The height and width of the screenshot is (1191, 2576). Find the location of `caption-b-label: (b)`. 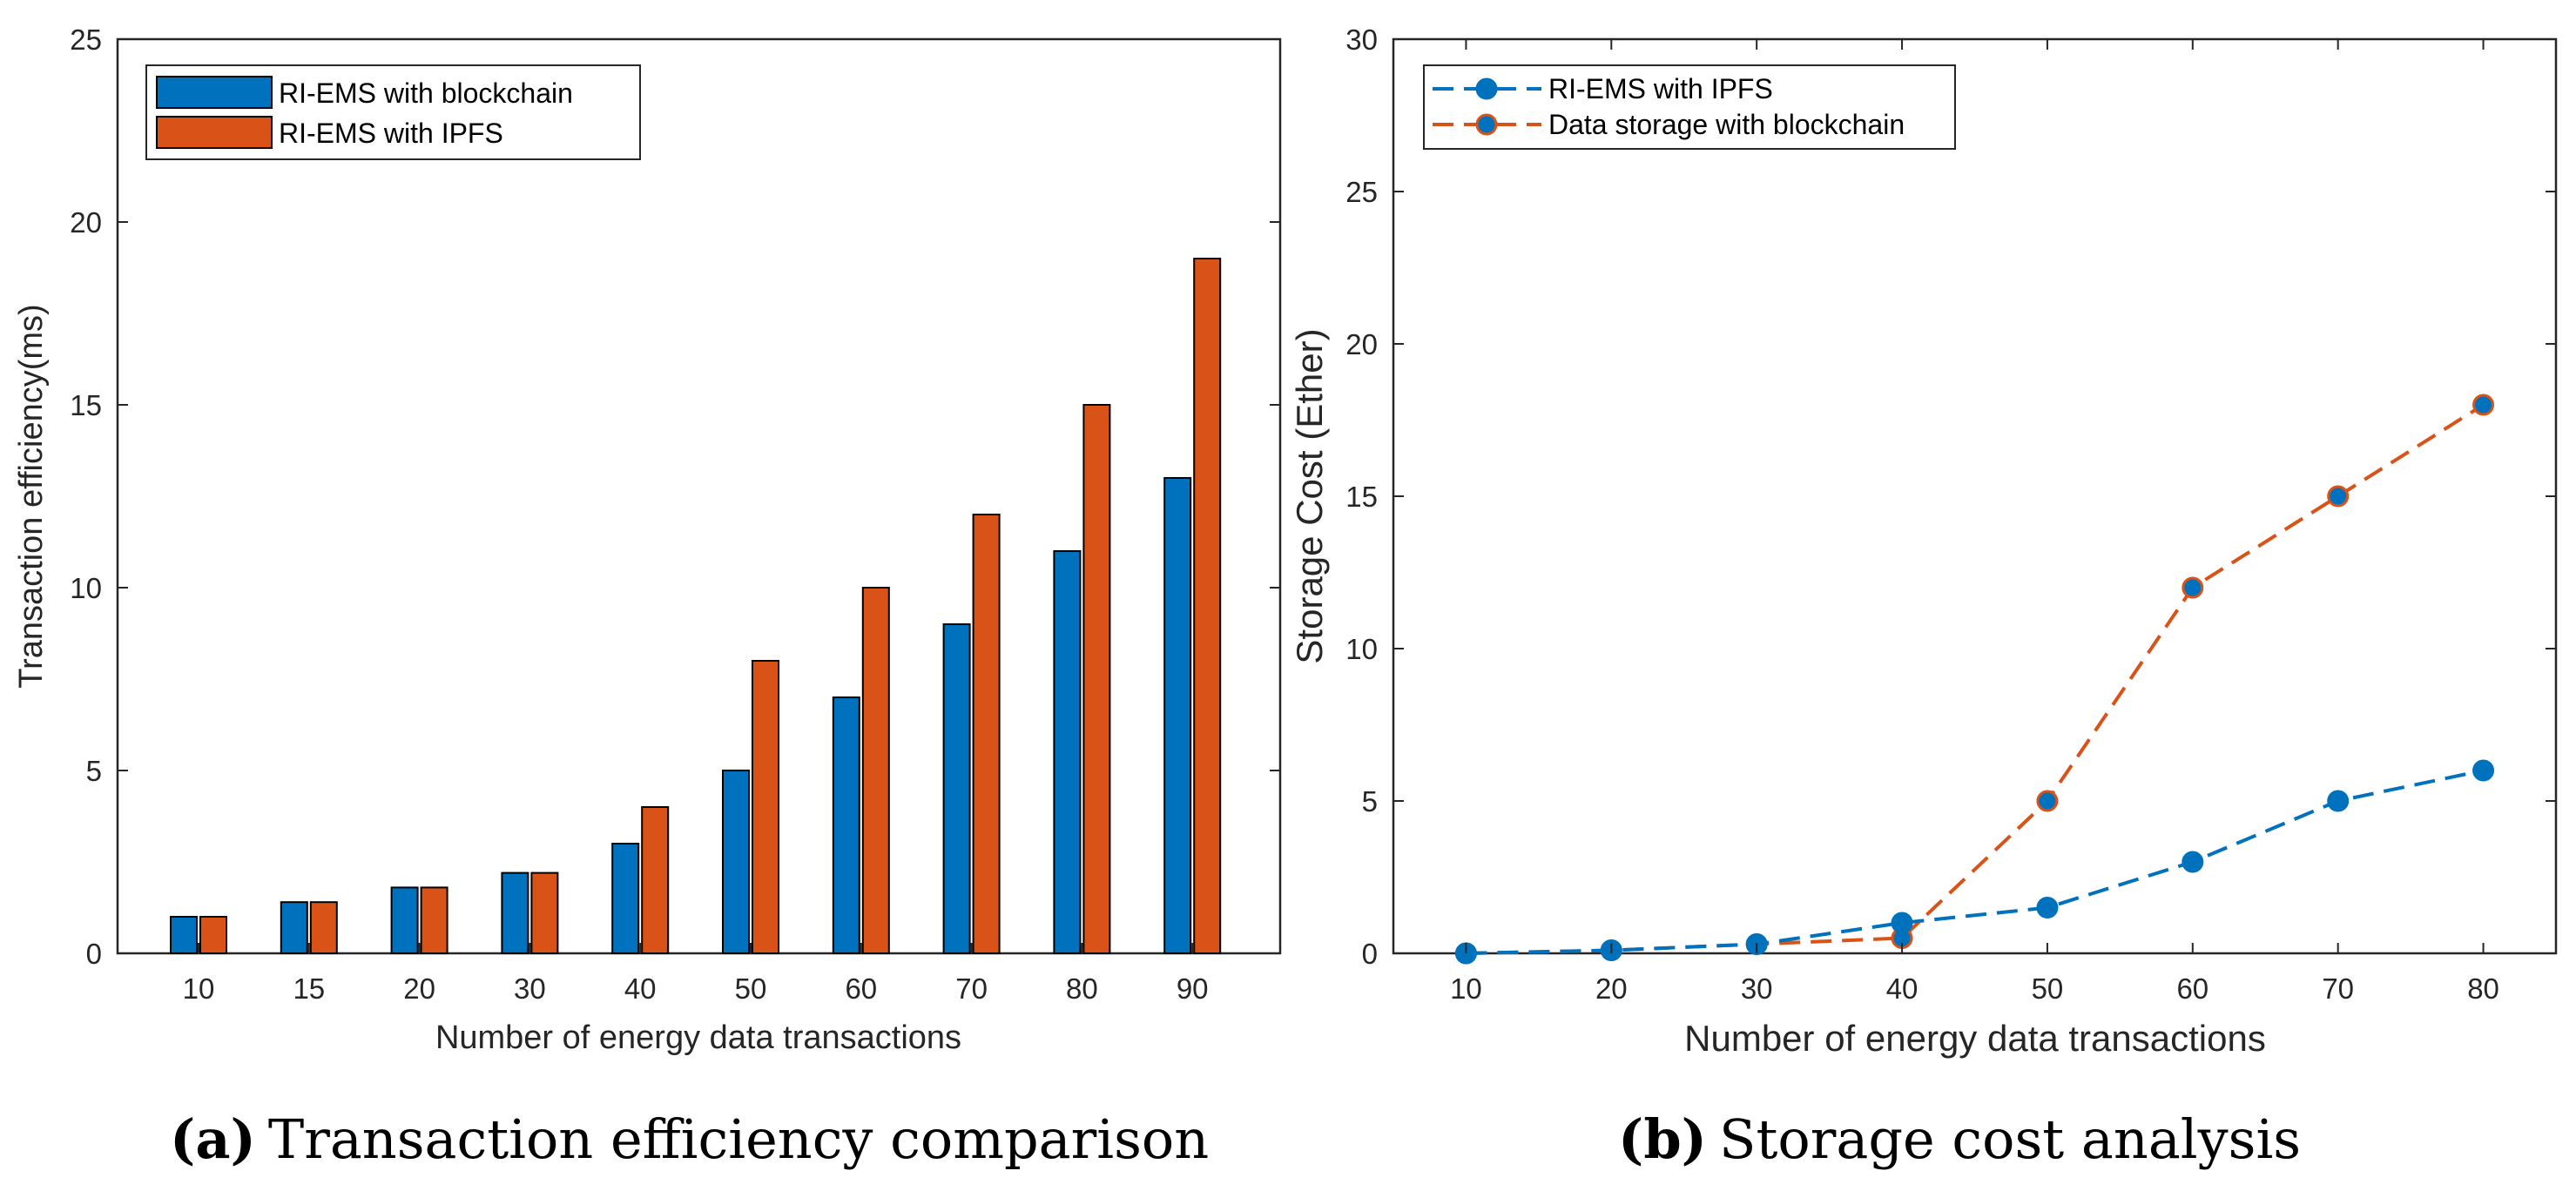

caption-b-label: (b) is located at coordinates (1663, 1139).